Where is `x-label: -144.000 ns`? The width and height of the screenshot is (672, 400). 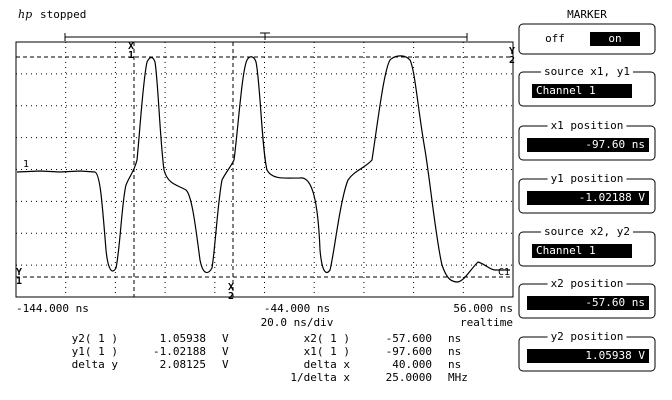 x-label: -144.000 ns is located at coordinates (52, 308).